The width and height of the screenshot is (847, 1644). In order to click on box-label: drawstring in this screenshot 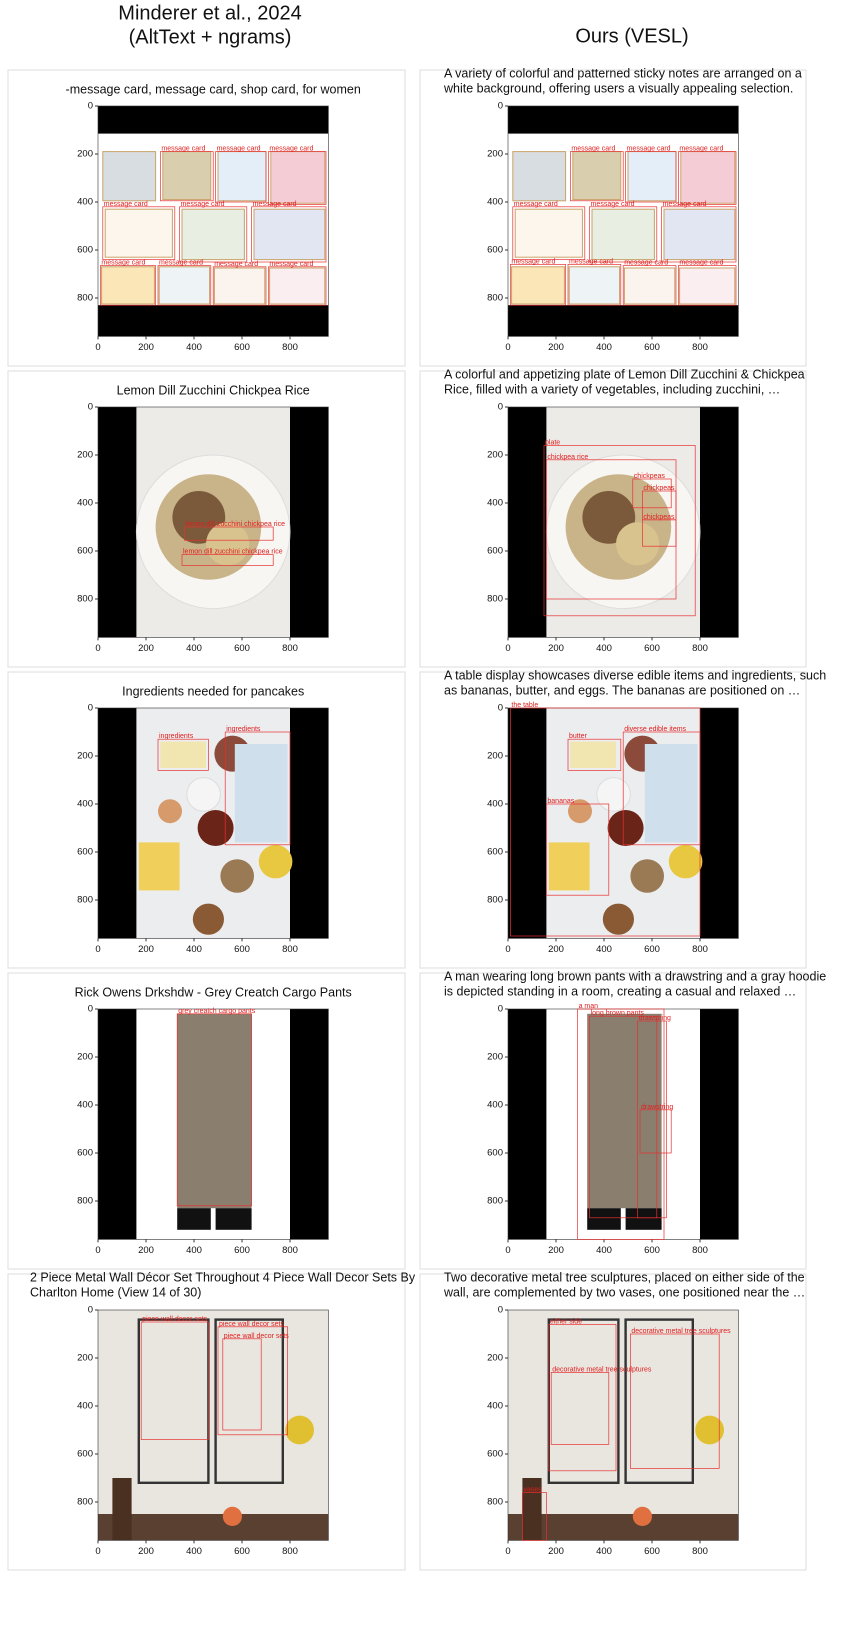, I will do `click(655, 1018)`.